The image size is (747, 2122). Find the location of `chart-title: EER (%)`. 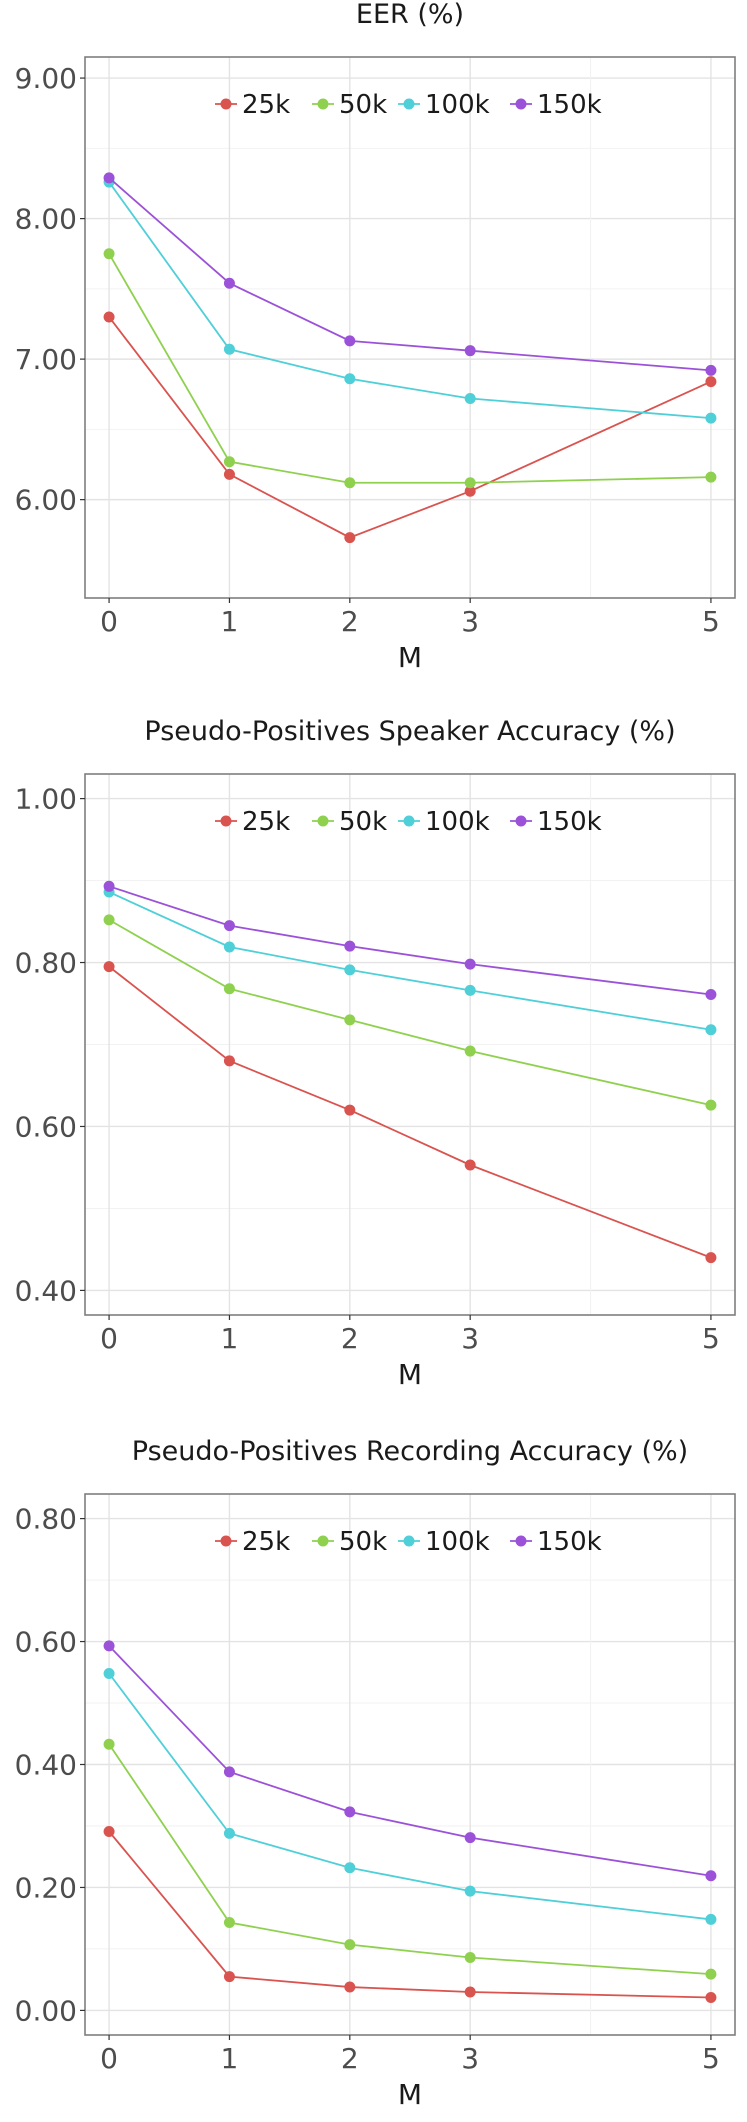

chart-title: EER (%) is located at coordinates (410, 15).